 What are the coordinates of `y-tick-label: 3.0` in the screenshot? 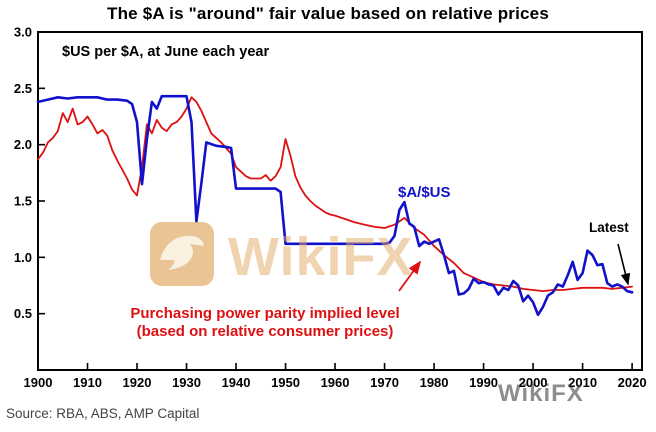 It's located at (23, 32).